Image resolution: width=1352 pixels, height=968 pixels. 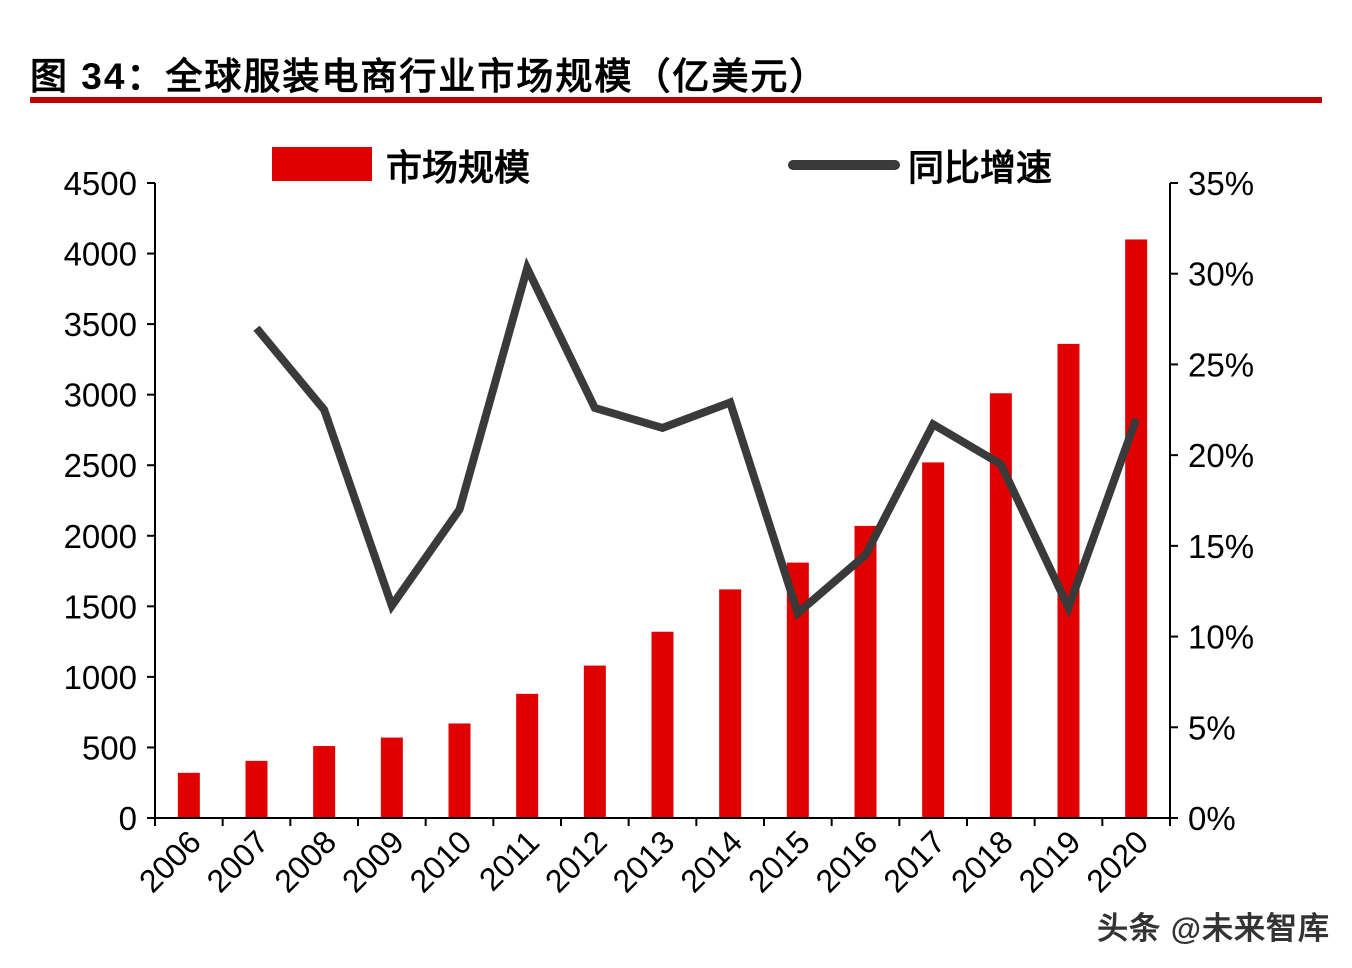 I want to click on legend-line-label: 同比增速, so click(x=980, y=167).